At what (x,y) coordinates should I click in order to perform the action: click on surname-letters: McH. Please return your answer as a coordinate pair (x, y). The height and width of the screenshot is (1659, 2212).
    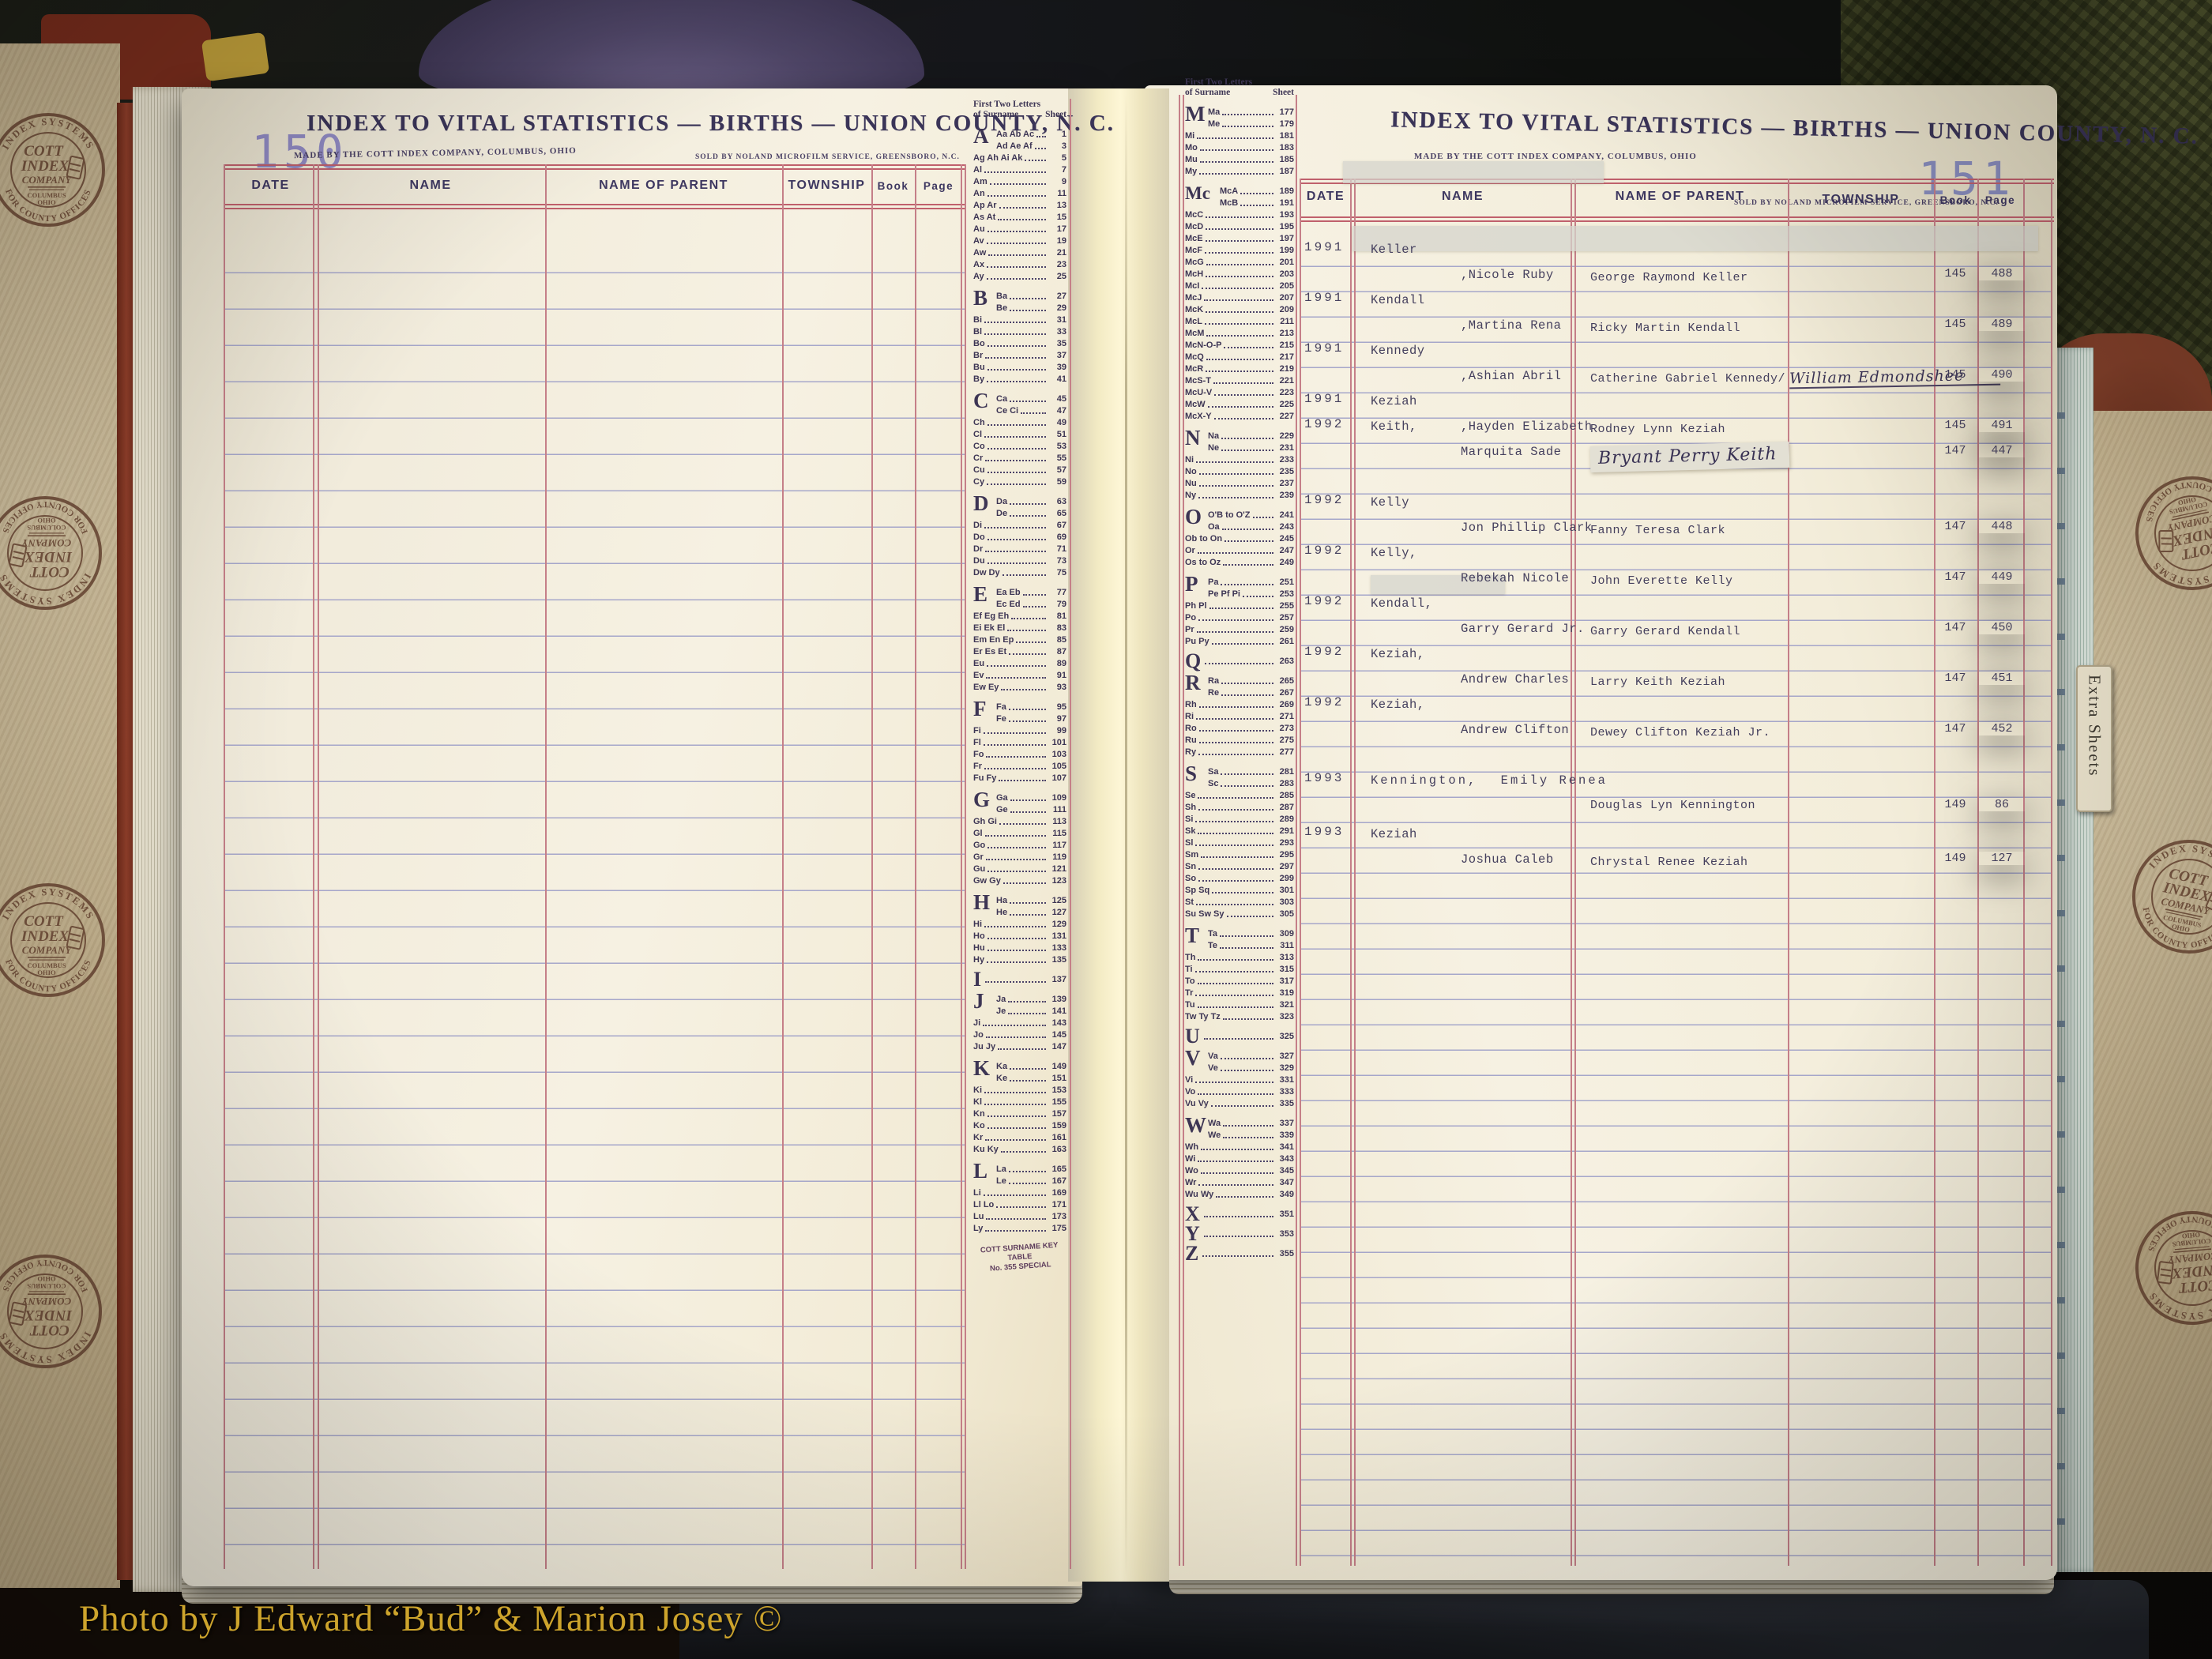
    Looking at the image, I should click on (1195, 274).